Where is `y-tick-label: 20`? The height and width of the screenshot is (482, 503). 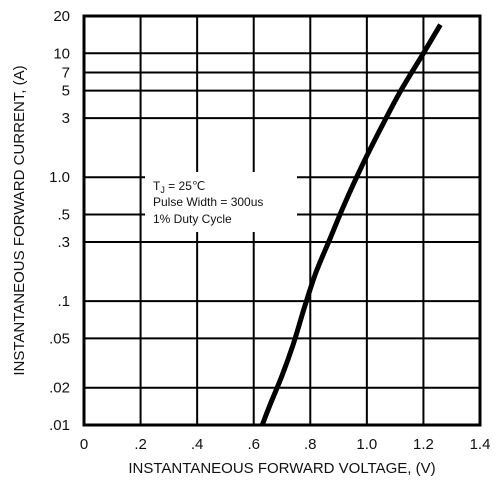 y-tick-label: 20 is located at coordinates (61, 16).